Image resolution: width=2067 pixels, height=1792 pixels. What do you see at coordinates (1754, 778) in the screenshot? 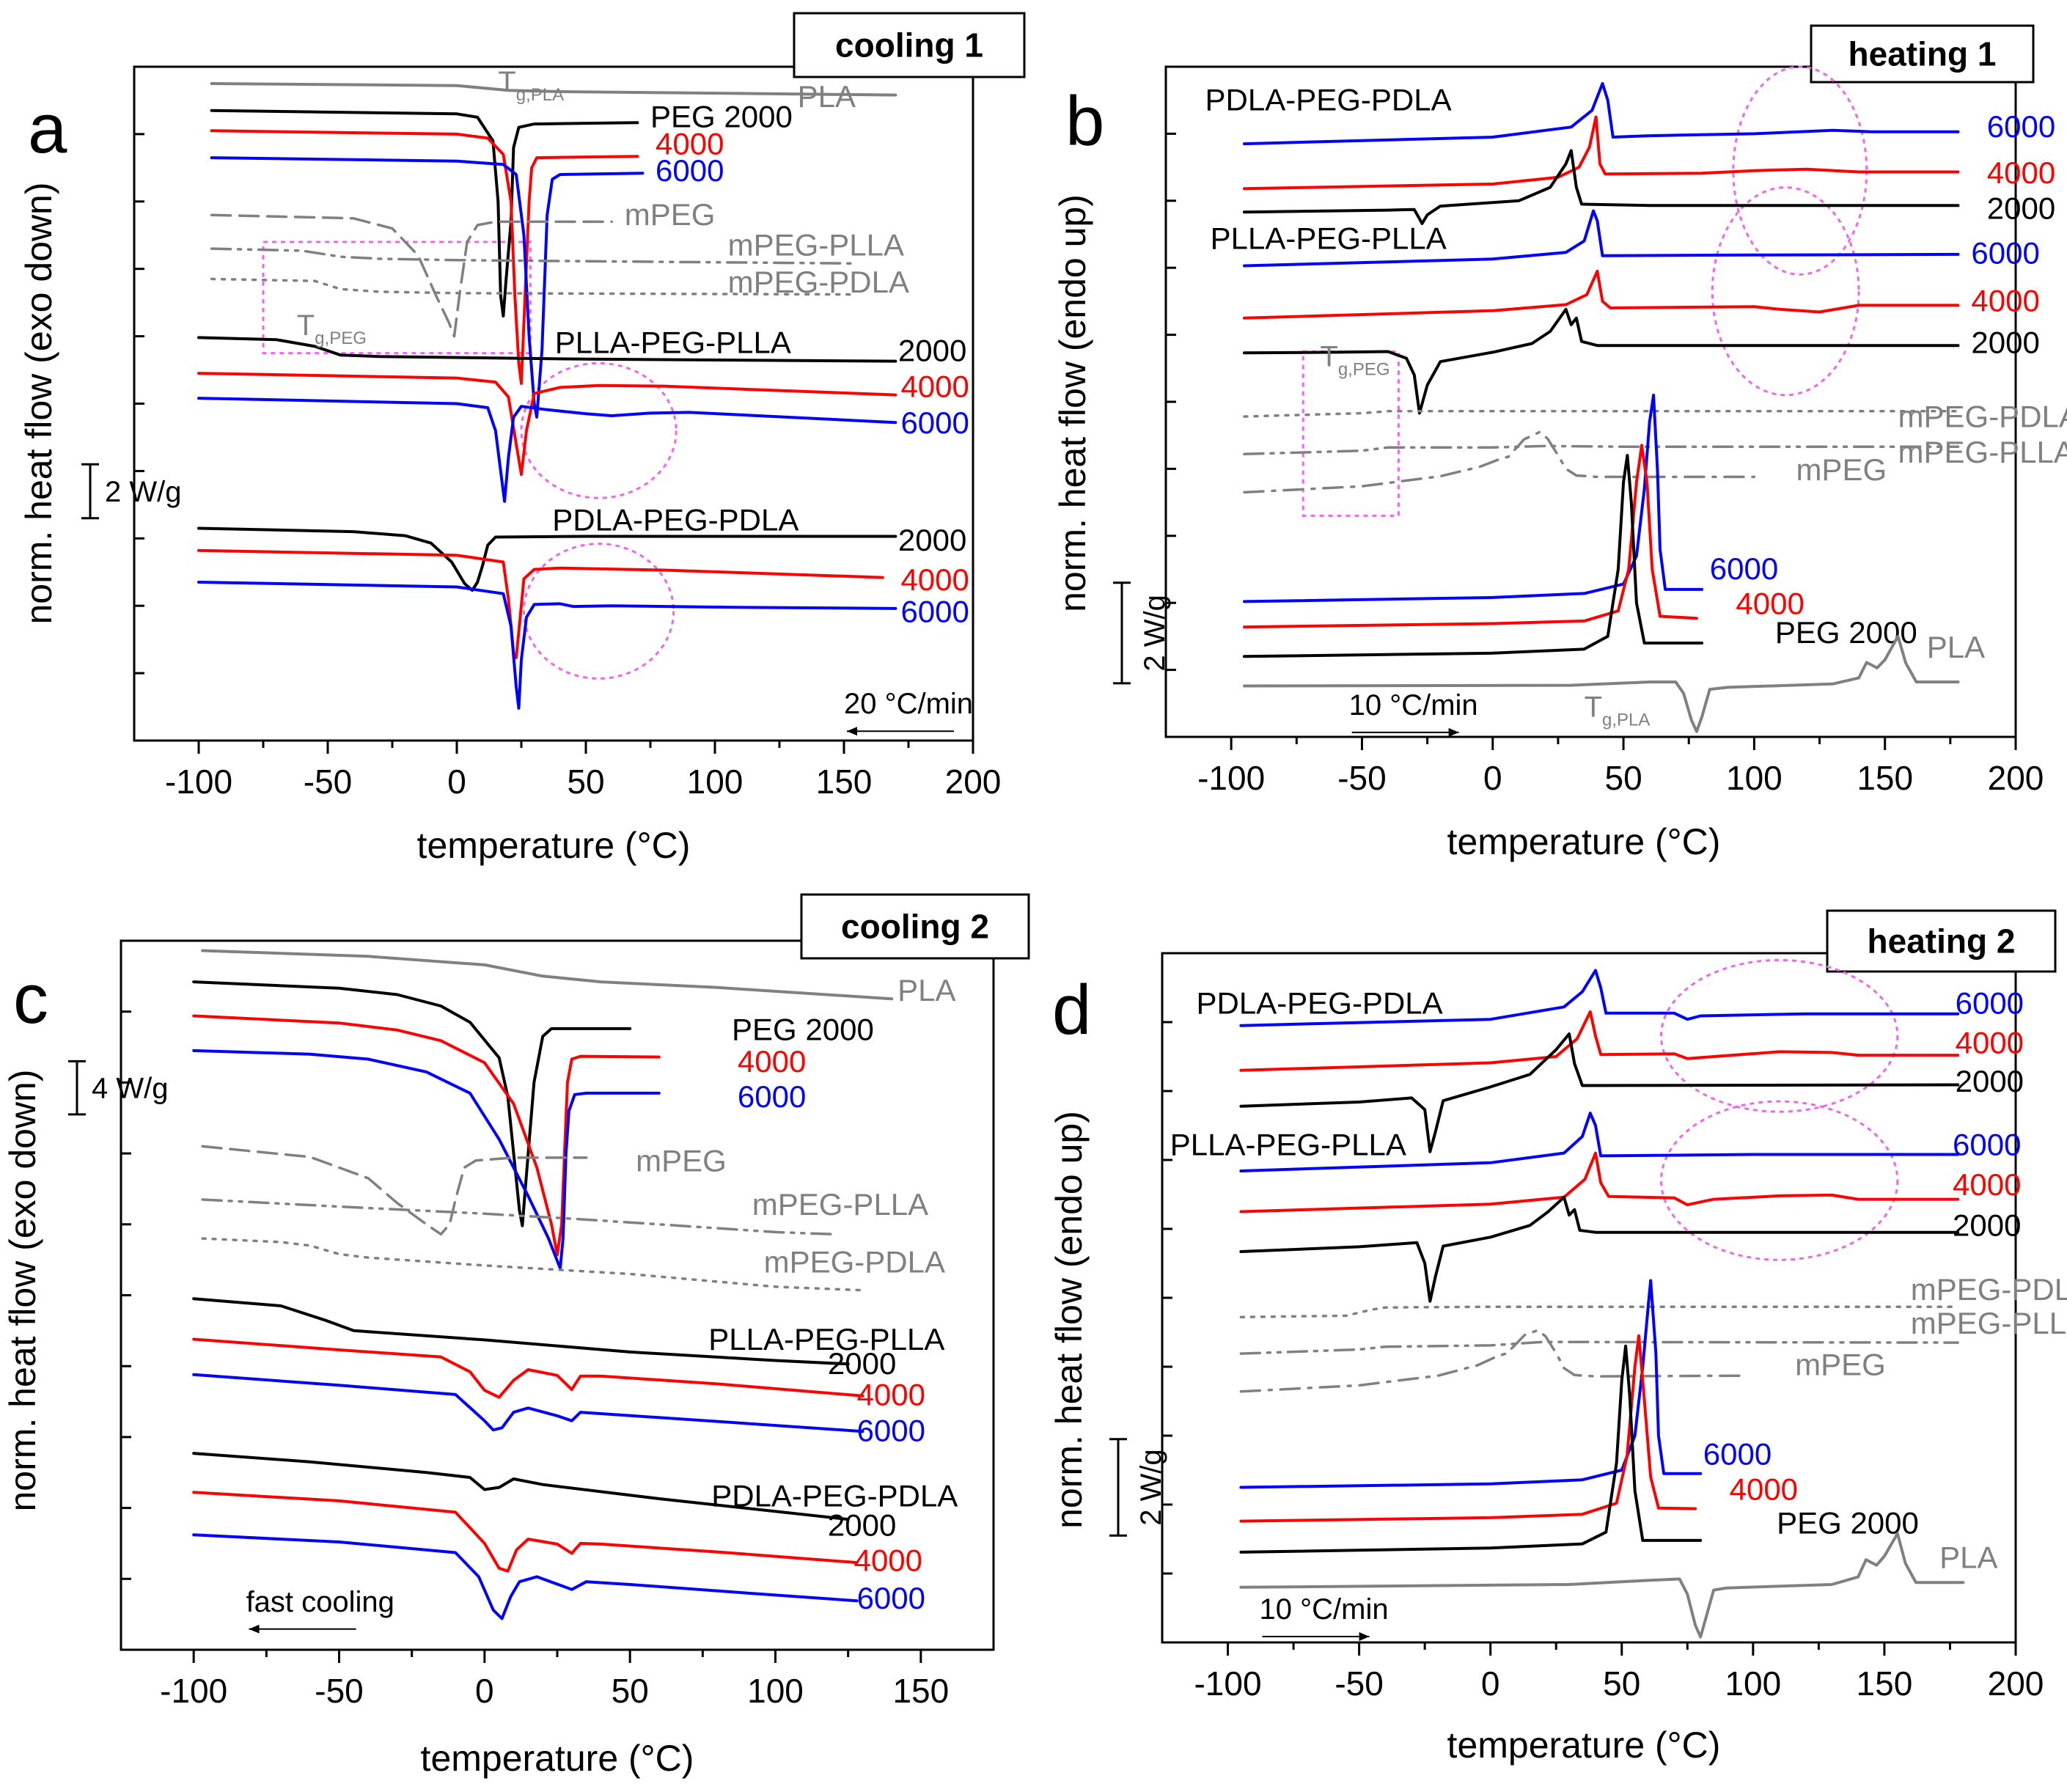
I see `x-tick-label: 100` at bounding box center [1754, 778].